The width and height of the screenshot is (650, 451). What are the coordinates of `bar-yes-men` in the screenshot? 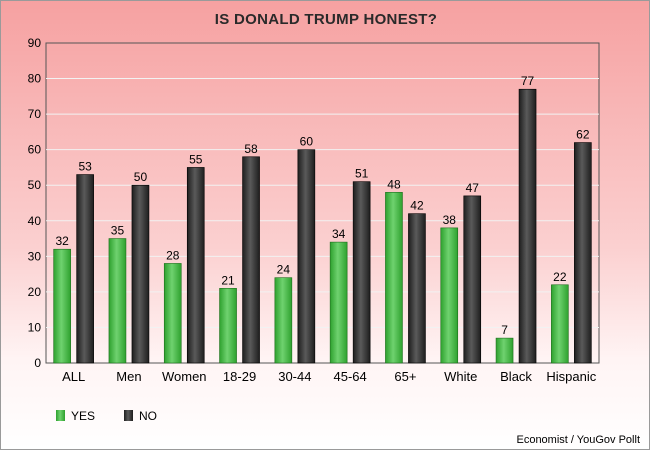 It's located at (117, 301).